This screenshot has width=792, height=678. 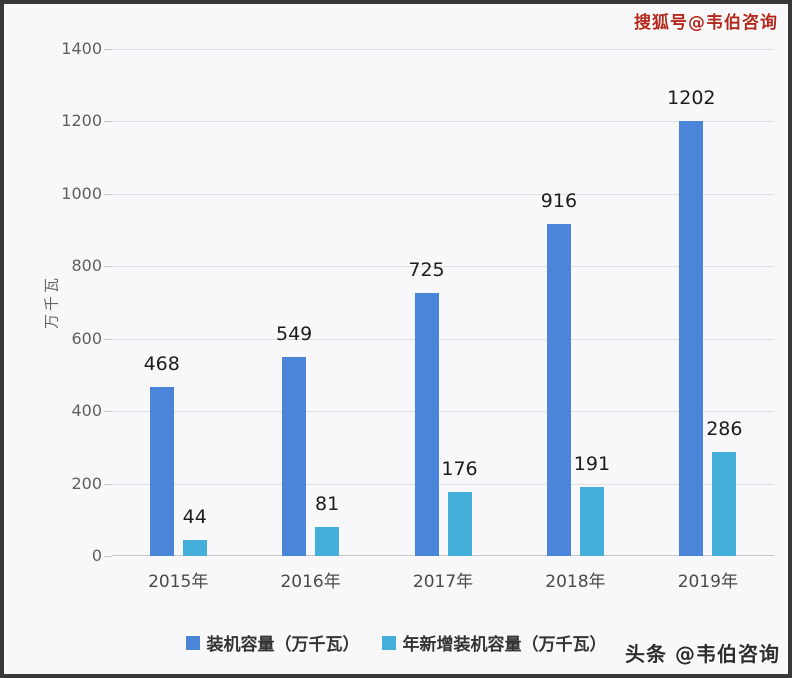 I want to click on bar-group-2017年: 725 176, so click(x=443, y=302).